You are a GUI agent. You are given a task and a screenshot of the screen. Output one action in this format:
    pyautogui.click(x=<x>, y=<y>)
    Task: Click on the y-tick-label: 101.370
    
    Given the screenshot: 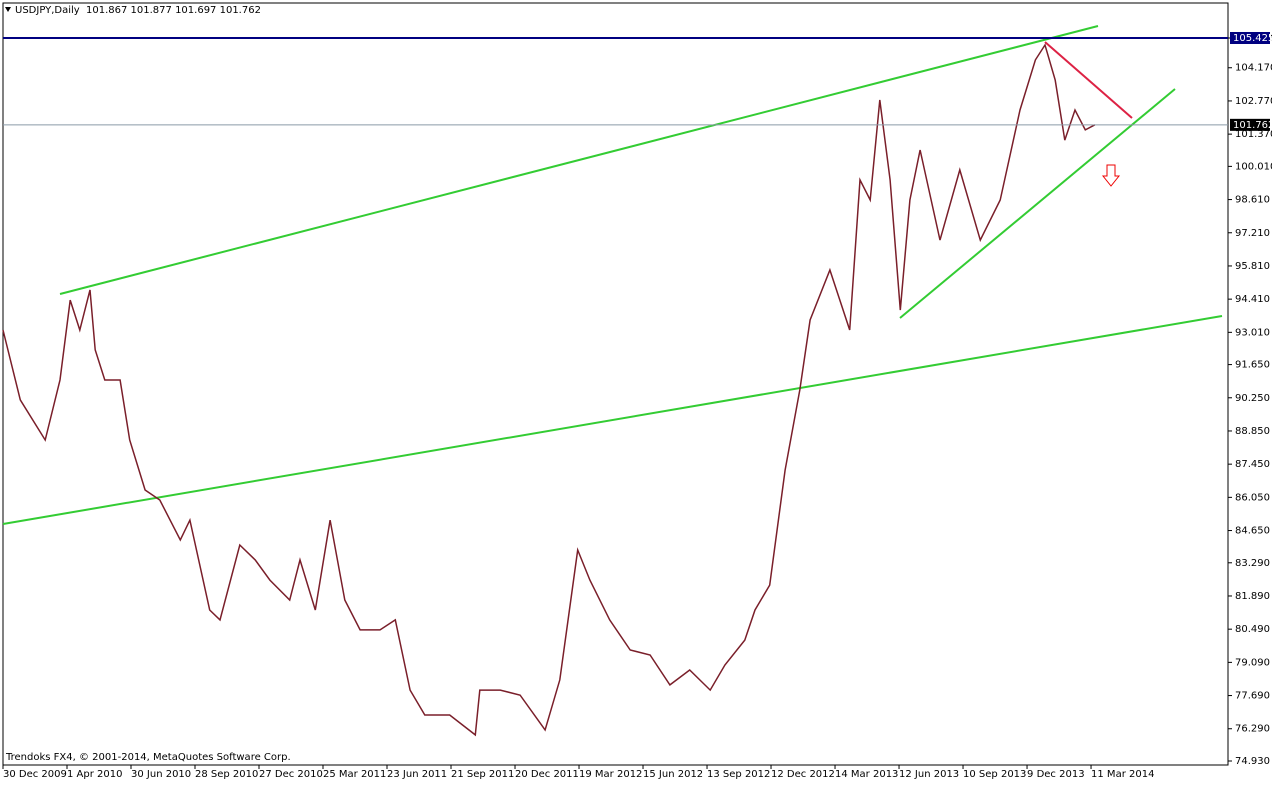 What is the action you would take?
    pyautogui.click(x=1253, y=134)
    